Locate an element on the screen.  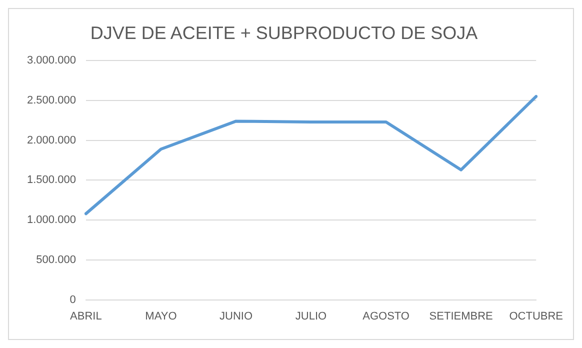
x-tick-label: AGOSTO is located at coordinates (386, 316).